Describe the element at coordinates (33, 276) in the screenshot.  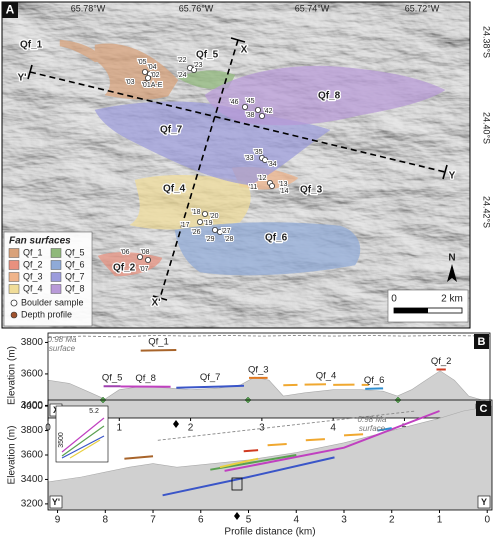
I see `legend-label: Qf_3` at that location.